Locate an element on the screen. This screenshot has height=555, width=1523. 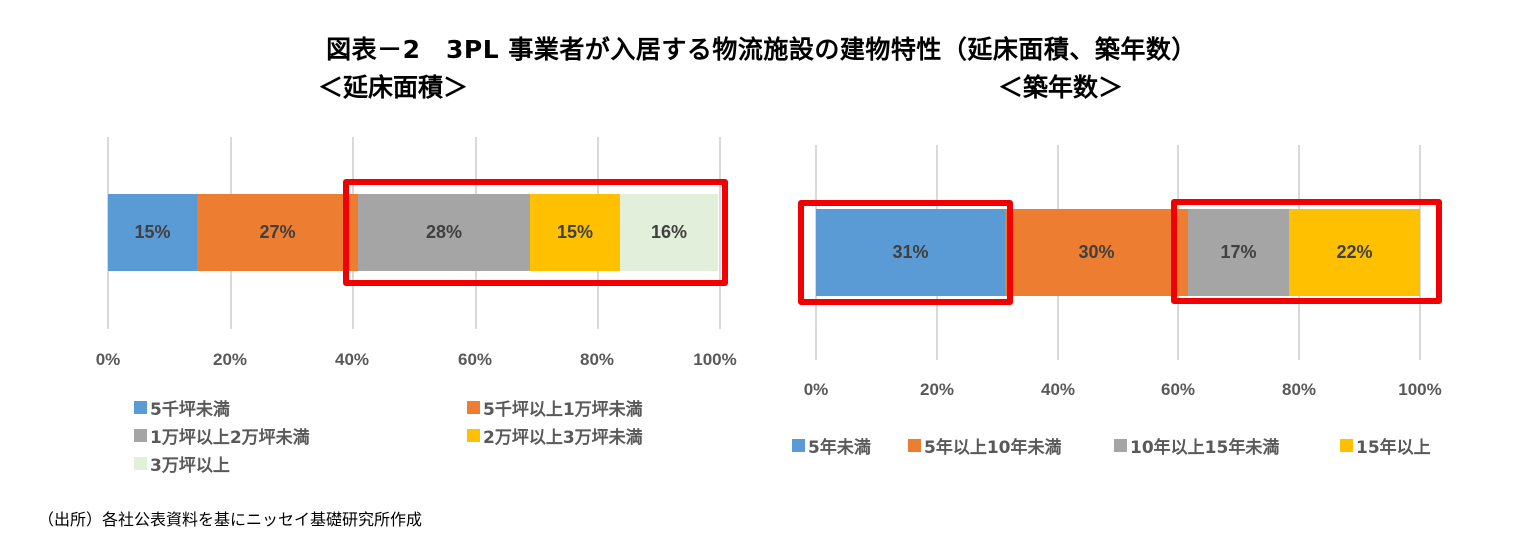
bar-segment-5k-10k: 27% is located at coordinates (277, 232).